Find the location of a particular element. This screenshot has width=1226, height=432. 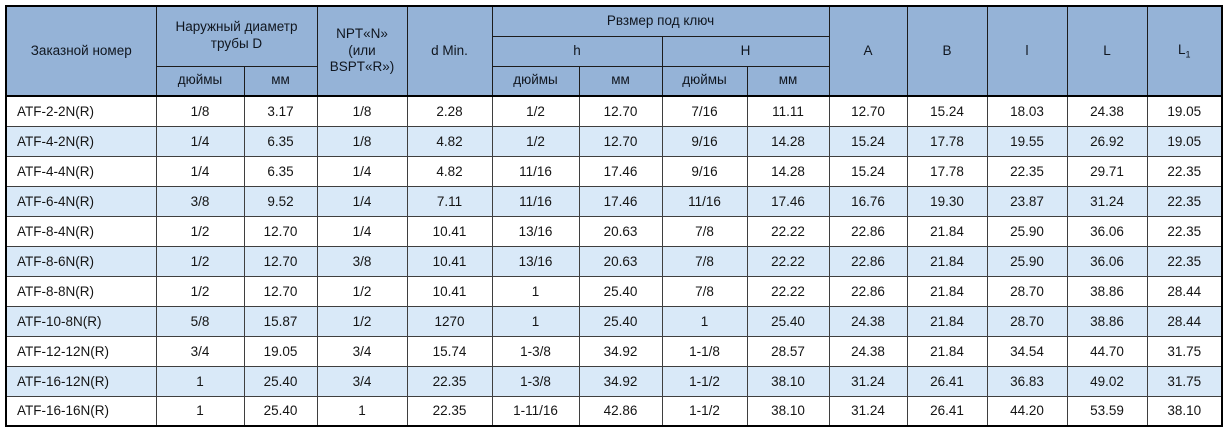

value-cell: 36.06 is located at coordinates (1107, 261).